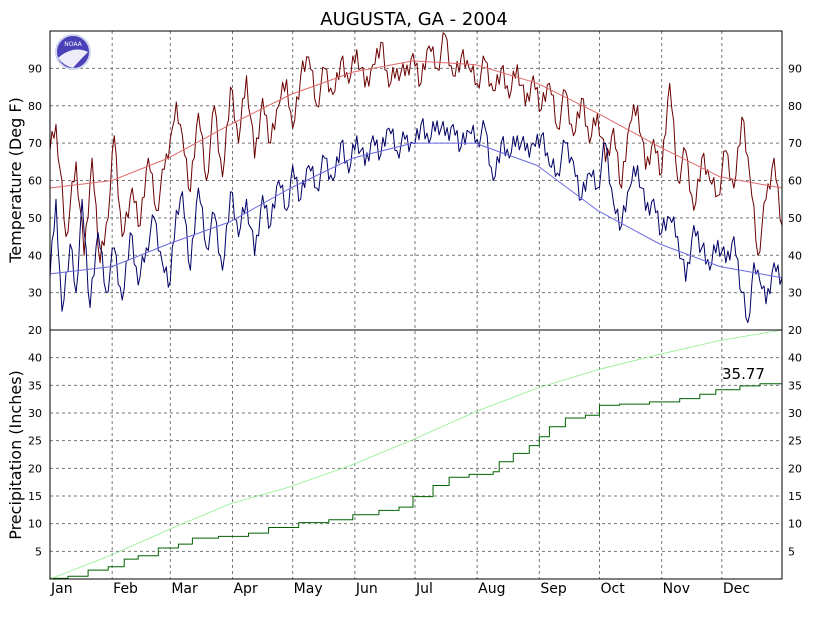 The image size is (832, 620). What do you see at coordinates (366, 589) in the screenshot?
I see `month-tick-label: Jun` at bounding box center [366, 589].